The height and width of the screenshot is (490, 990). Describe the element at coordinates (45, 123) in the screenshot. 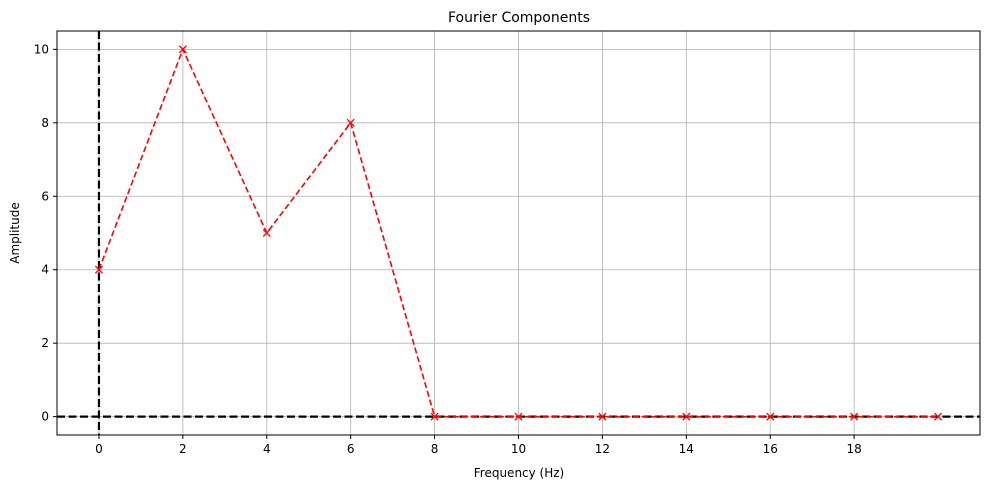

I see `y-tick-label: 8` at that location.